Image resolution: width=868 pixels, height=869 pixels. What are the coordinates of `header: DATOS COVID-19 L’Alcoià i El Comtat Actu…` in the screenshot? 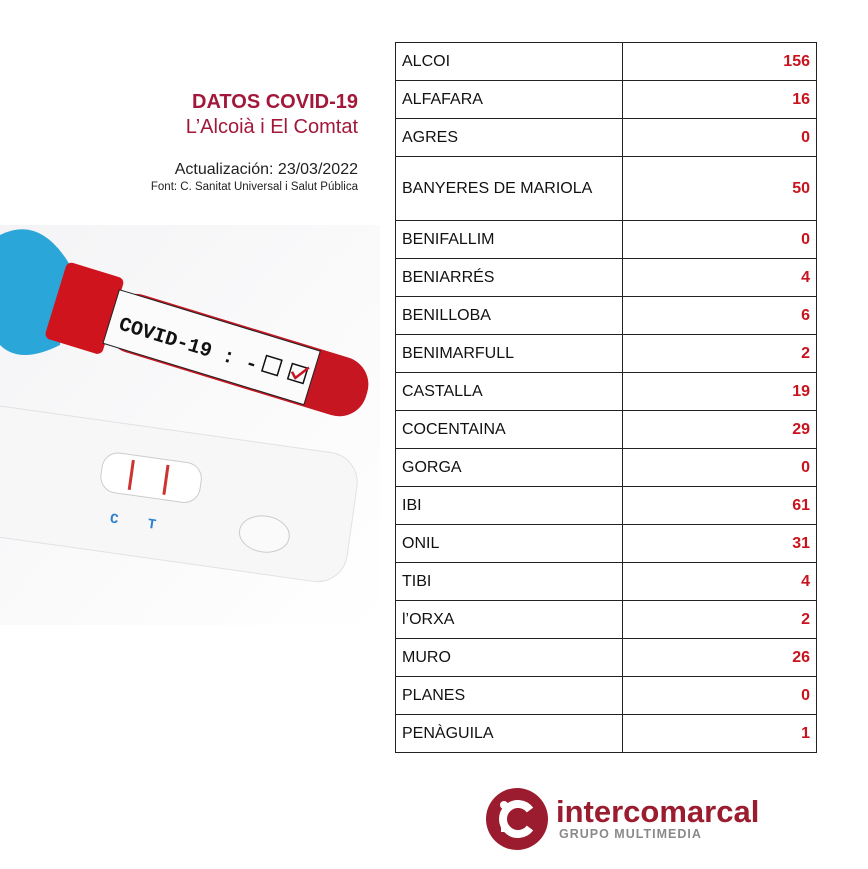 It's located at (254, 142).